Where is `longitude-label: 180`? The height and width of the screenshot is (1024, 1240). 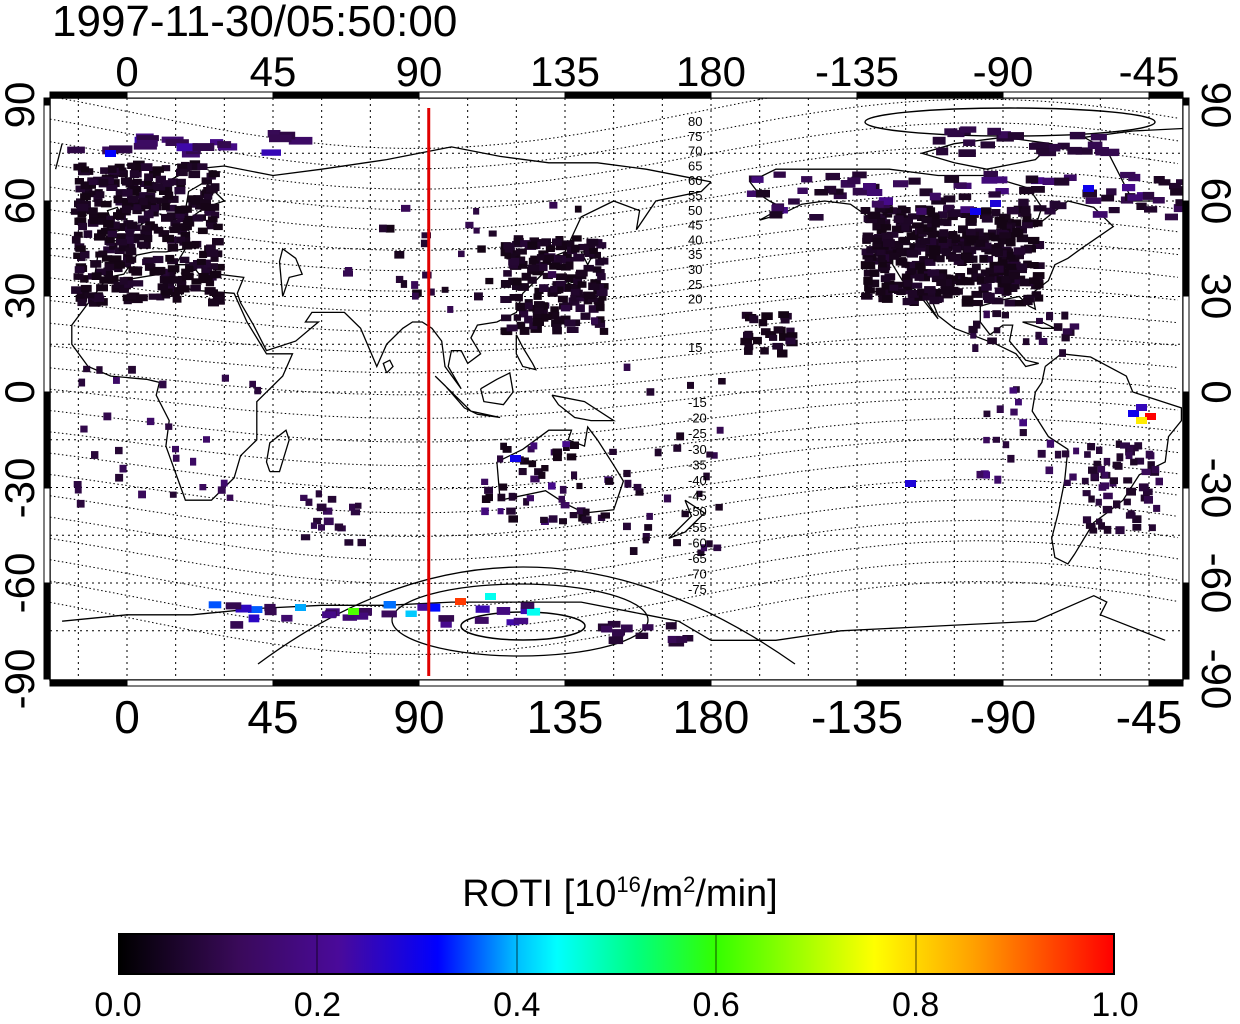
longitude-label: 180 is located at coordinates (711, 717).